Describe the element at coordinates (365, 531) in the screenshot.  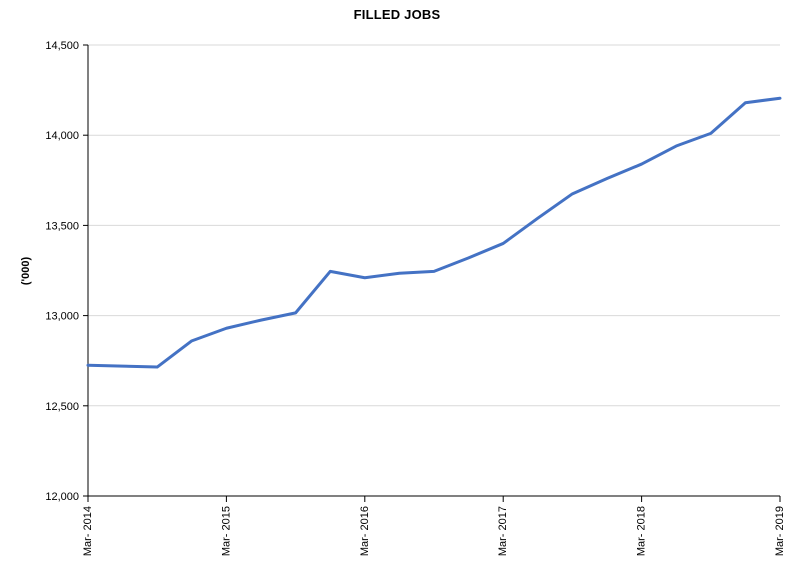
I see `x-tick-label: Mar- 2016` at that location.